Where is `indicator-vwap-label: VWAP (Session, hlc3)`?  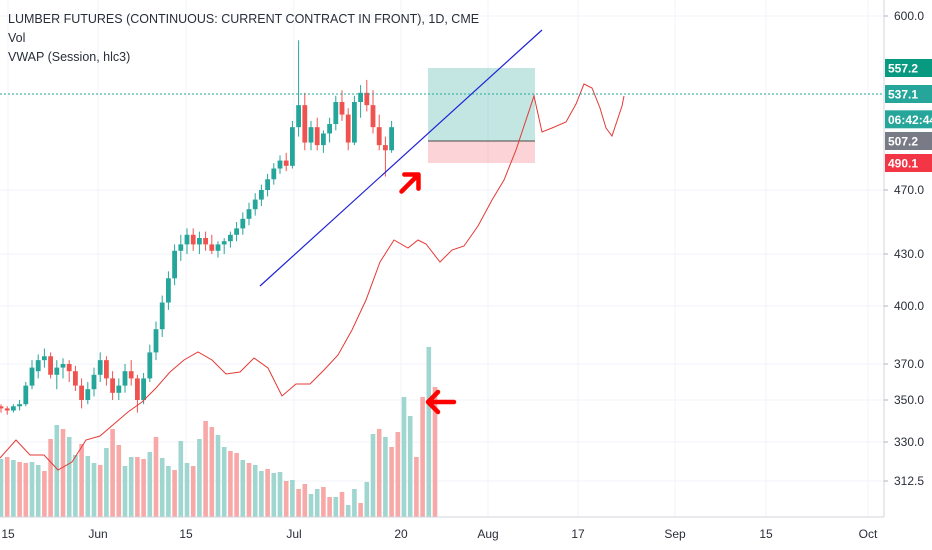
indicator-vwap-label: VWAP (Session, hlc3) is located at coordinates (69, 57).